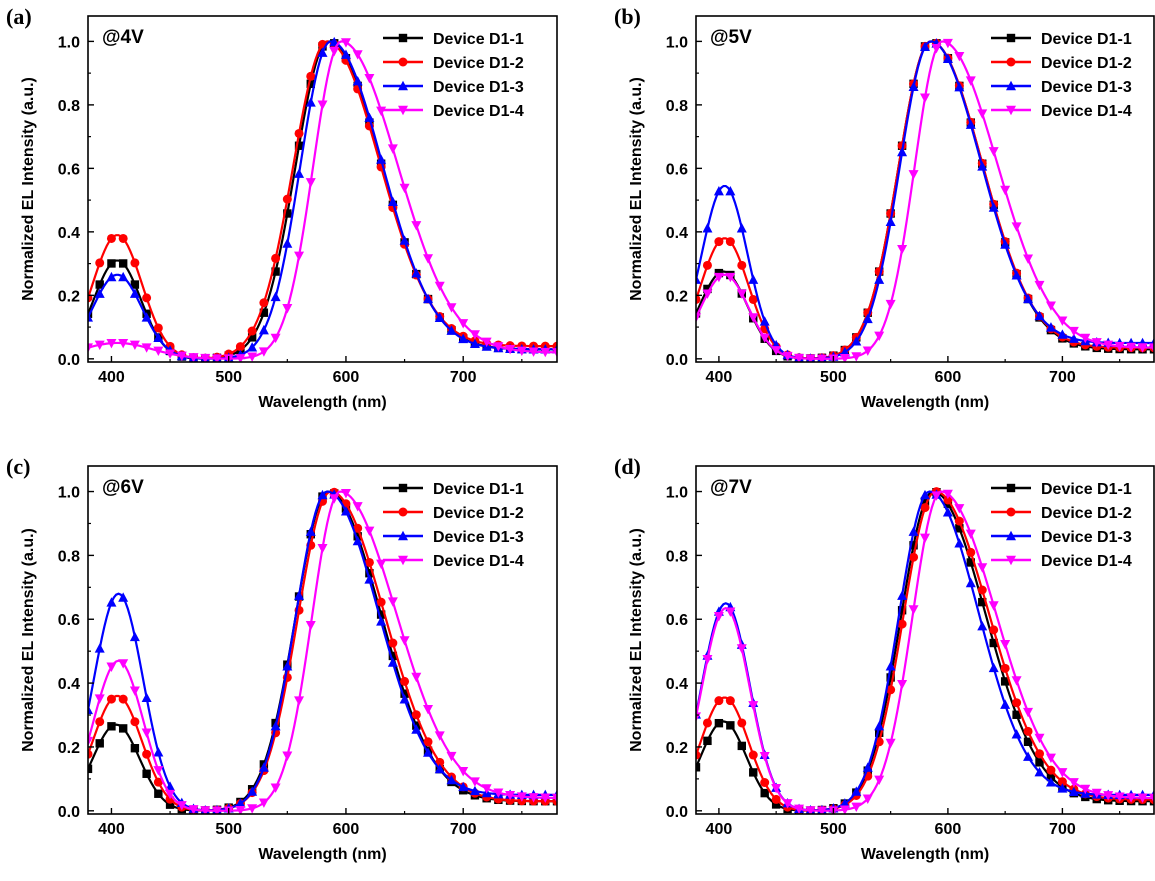 This screenshot has width=1155, height=881. I want to click on legend-label: Device D1-1, so click(478, 489).